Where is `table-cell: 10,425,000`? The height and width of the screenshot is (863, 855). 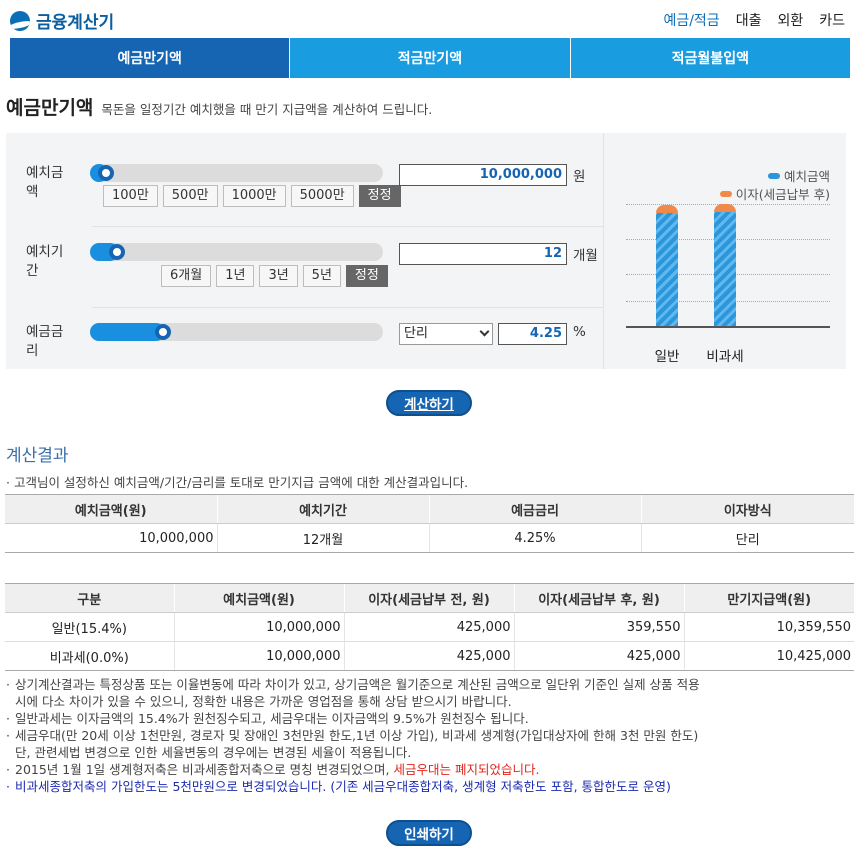 table-cell: 10,425,000 is located at coordinates (768, 656).